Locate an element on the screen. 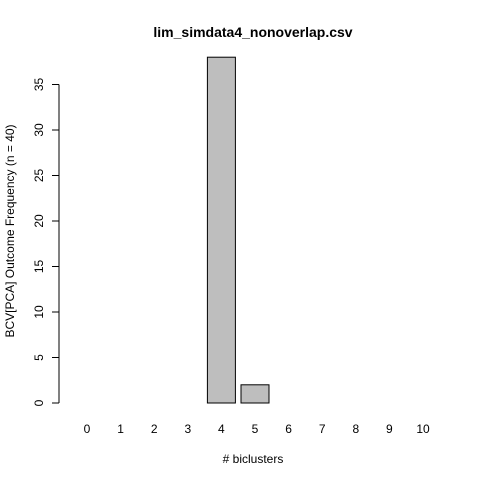 The height and width of the screenshot is (480, 480). y-axis: 0 5 10 15 20 25 30 35 is located at coordinates (46, 242).